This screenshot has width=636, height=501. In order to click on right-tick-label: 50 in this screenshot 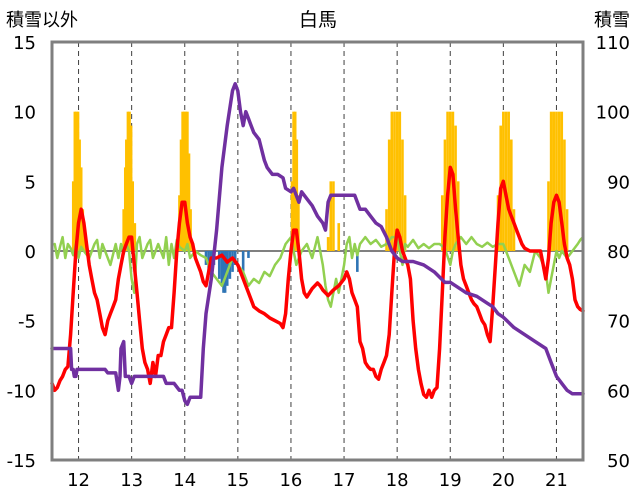, I will do `click(618, 461)`.